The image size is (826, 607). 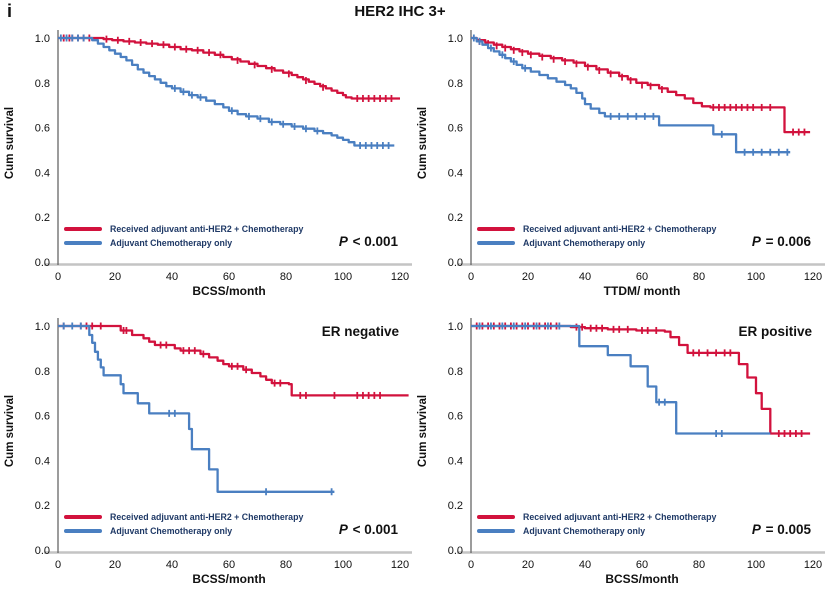 I want to click on survival-curve-anti-her2, so click(x=641, y=379).